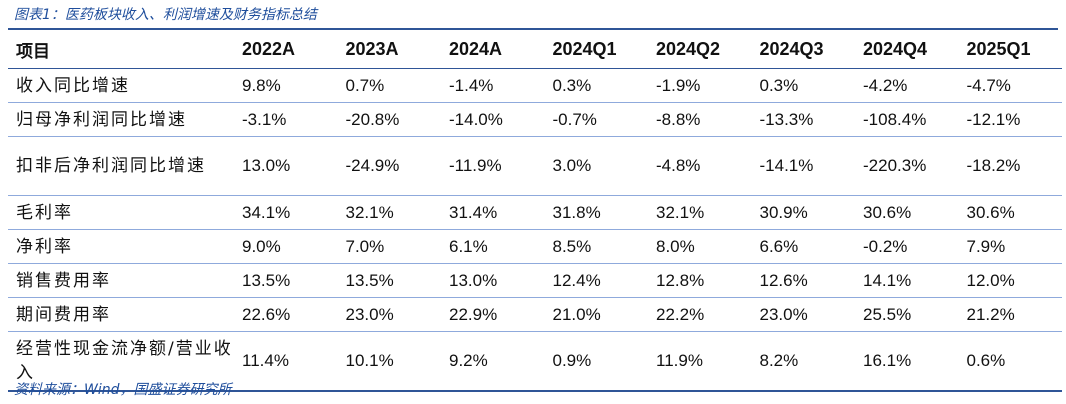 The image size is (1066, 404). Describe the element at coordinates (1010, 314) in the screenshot. I see `table-cell: 21.2%` at that location.